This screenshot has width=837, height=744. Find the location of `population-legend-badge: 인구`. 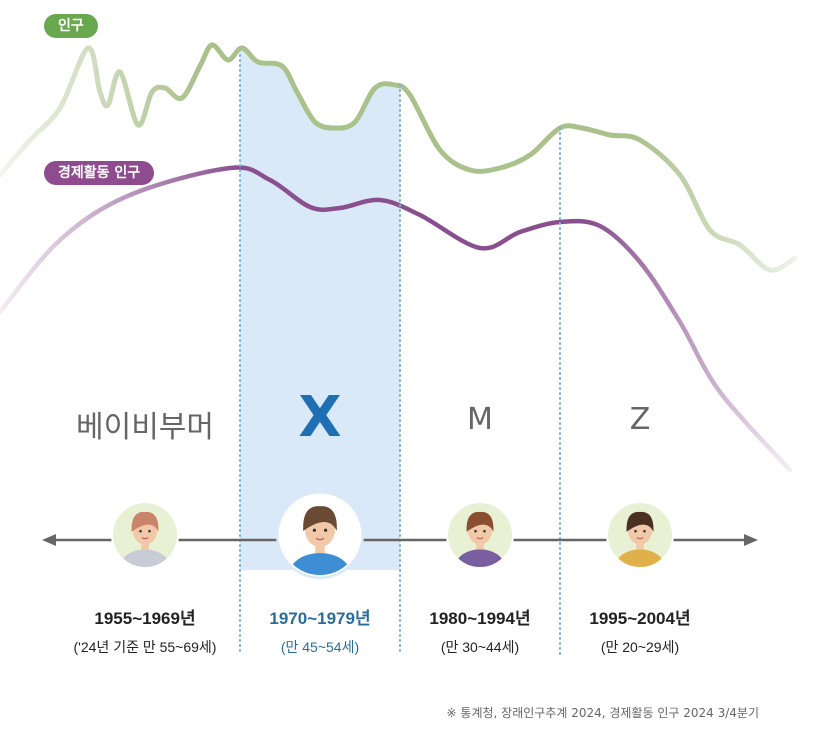

population-legend-badge: 인구 is located at coordinates (71, 26).